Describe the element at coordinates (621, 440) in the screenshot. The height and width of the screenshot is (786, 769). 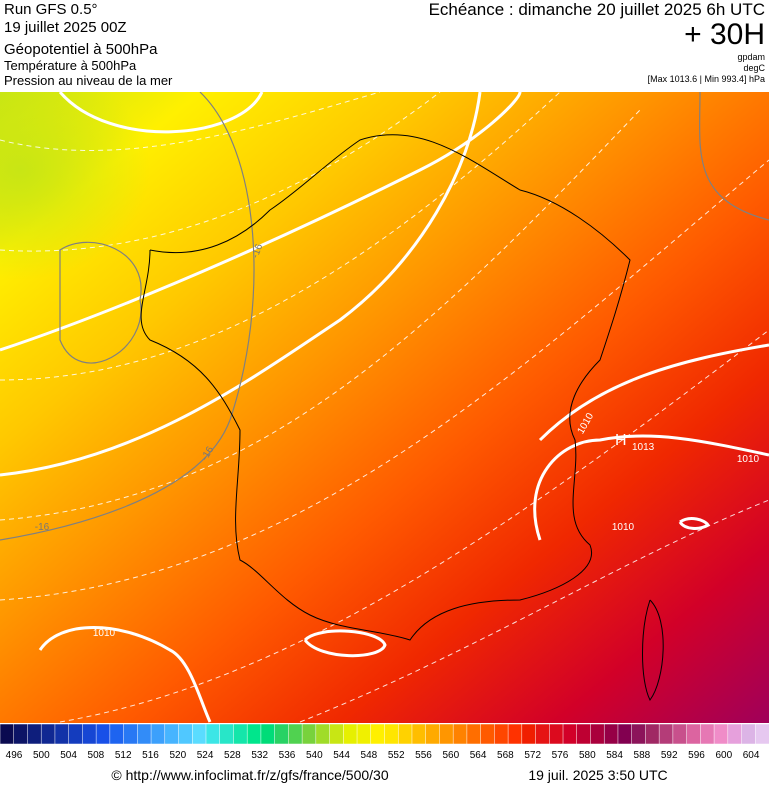
I see `high-symbol: H` at that location.